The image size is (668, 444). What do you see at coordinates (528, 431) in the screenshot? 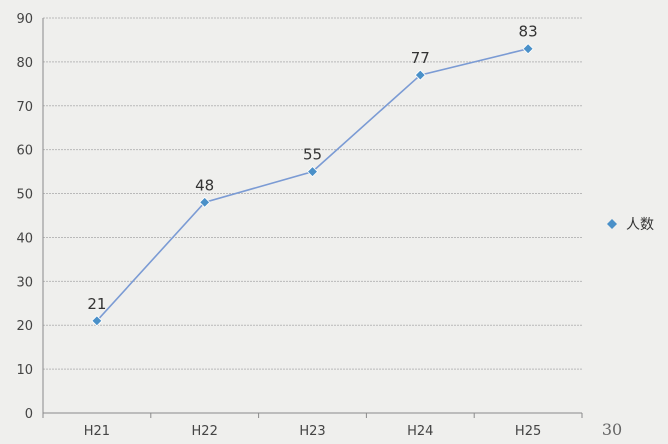
I see `x-tick-label: H25` at bounding box center [528, 431].